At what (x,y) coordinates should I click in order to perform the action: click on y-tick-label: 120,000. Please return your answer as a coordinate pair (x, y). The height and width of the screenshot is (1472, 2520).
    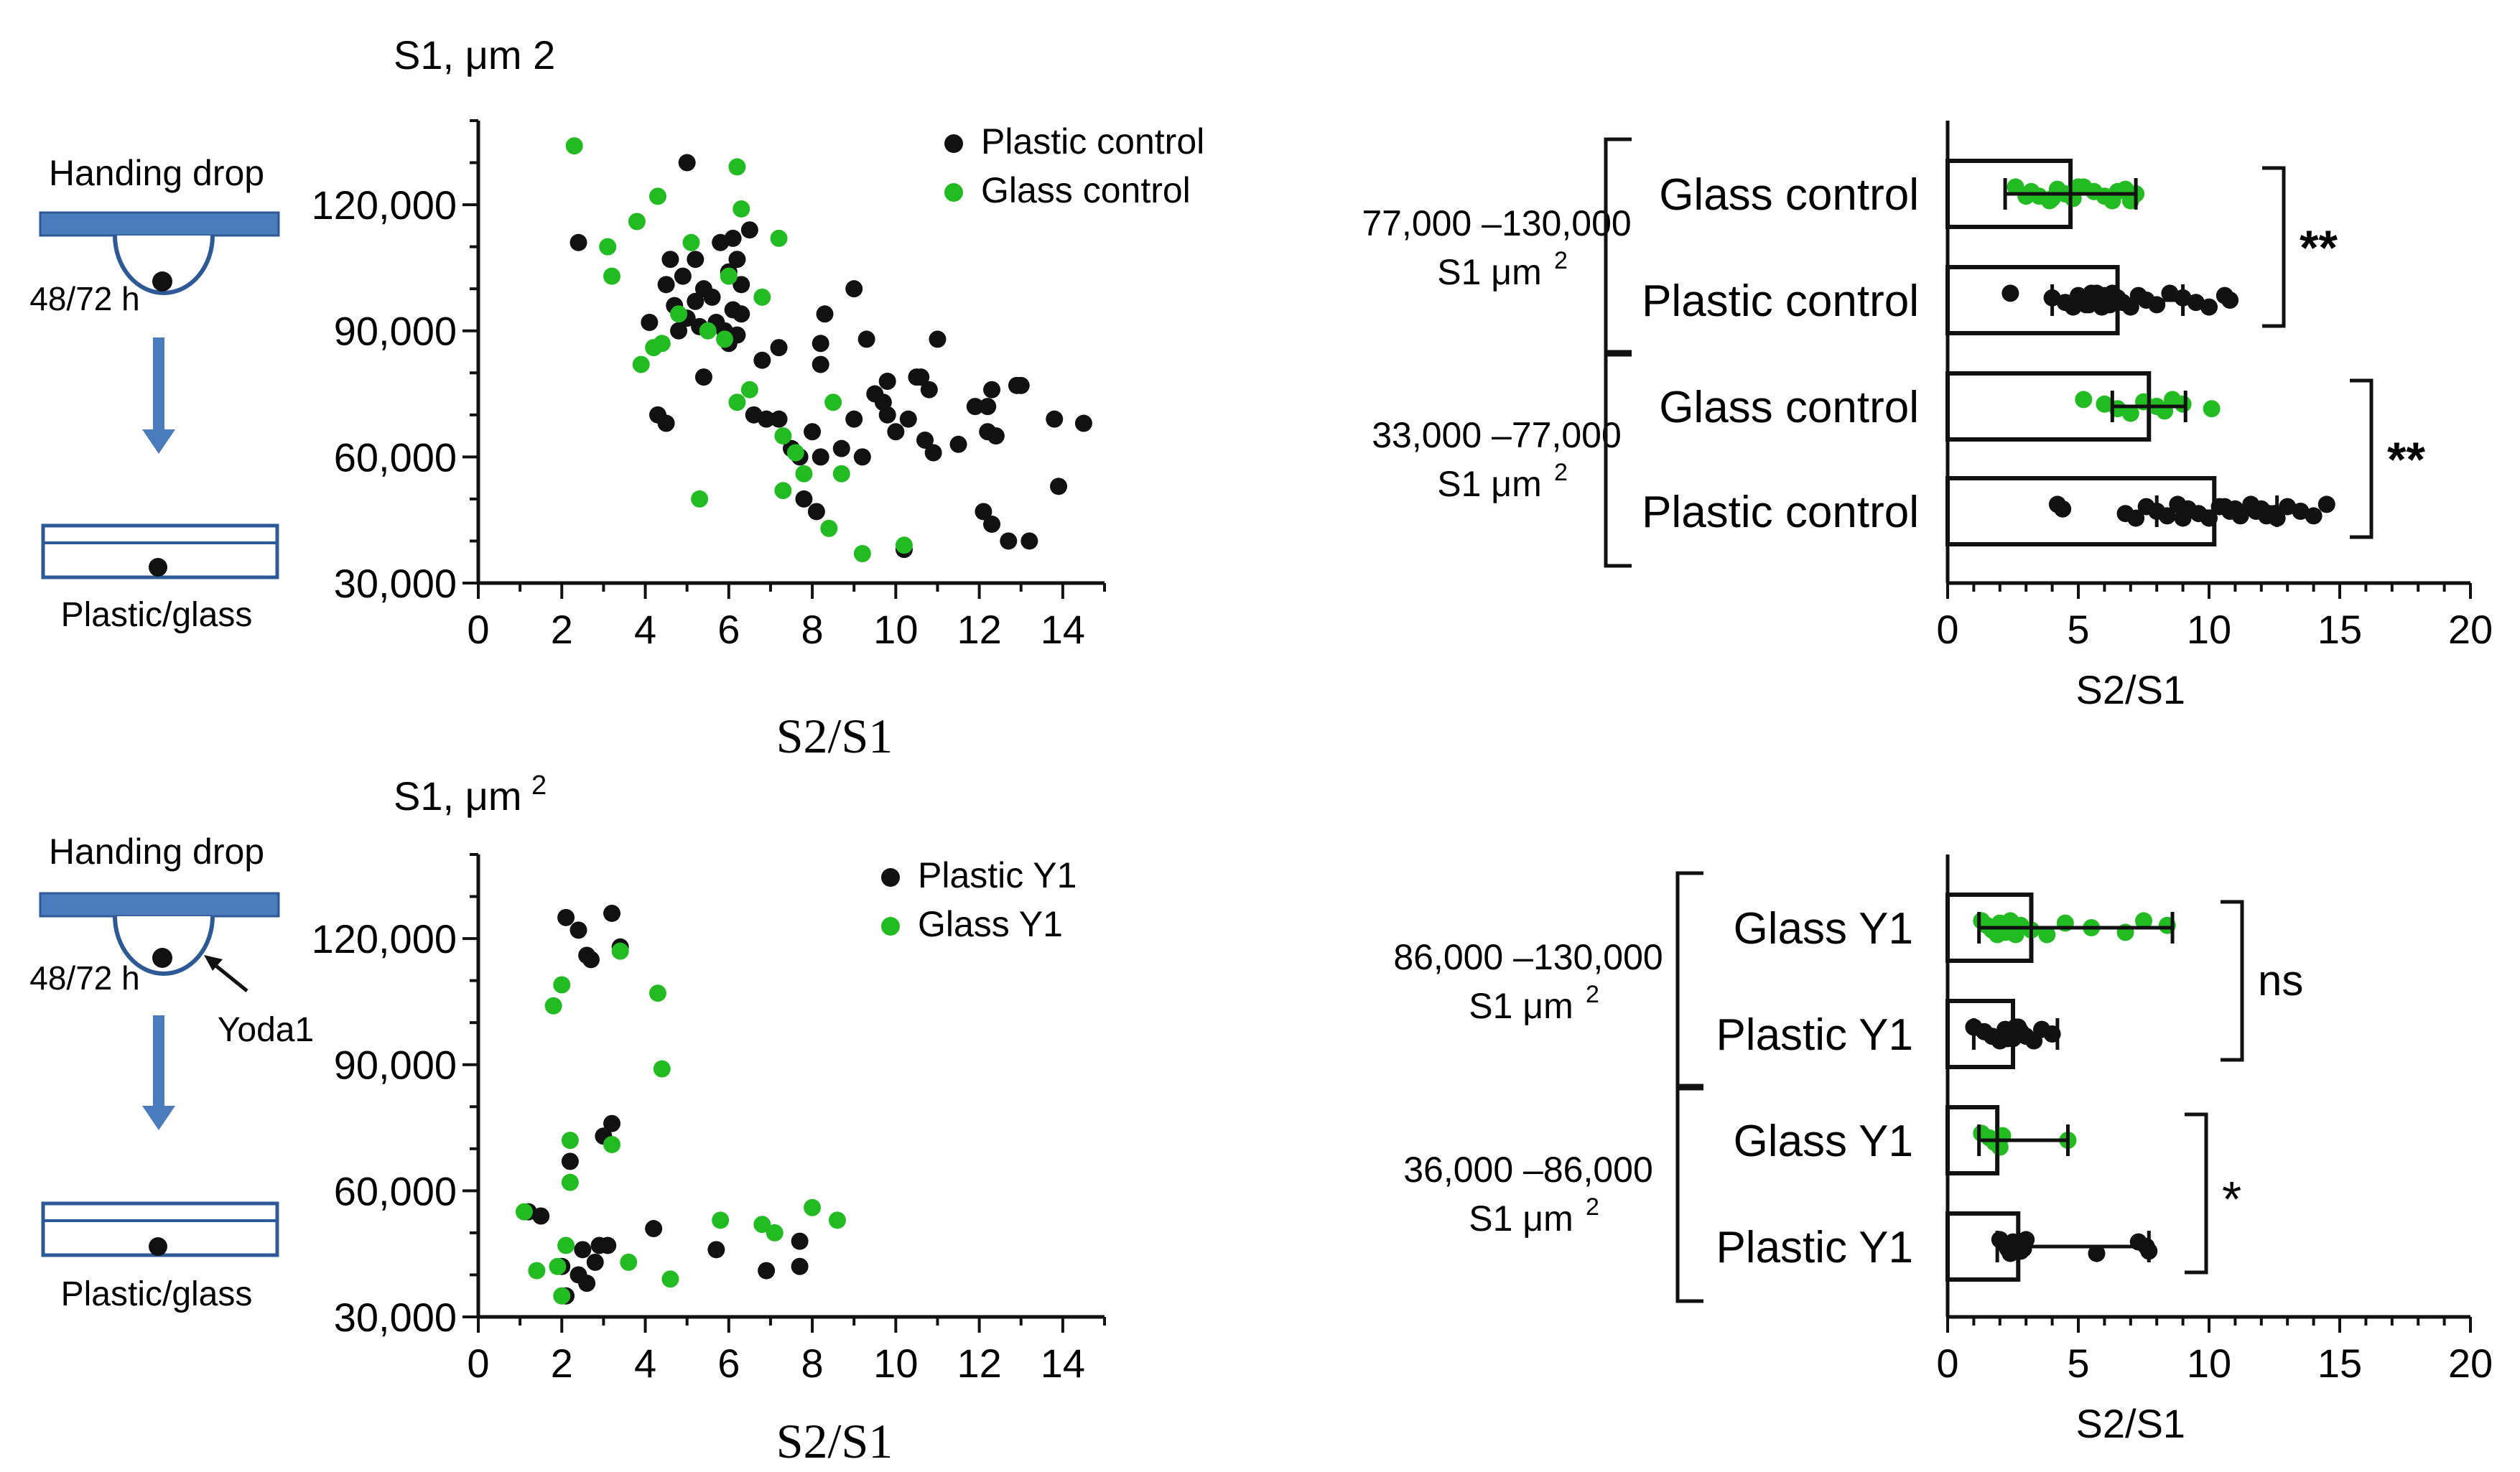
    Looking at the image, I should click on (384, 205).